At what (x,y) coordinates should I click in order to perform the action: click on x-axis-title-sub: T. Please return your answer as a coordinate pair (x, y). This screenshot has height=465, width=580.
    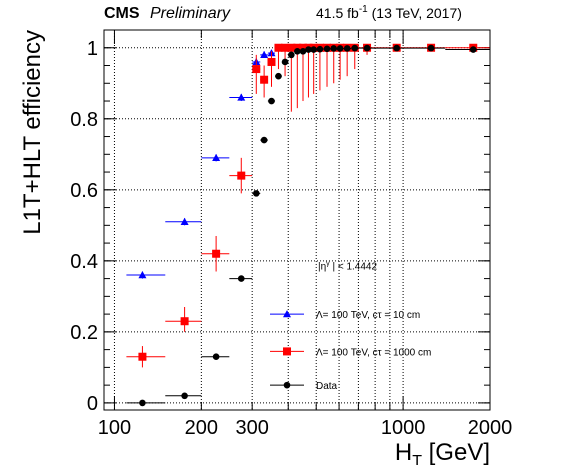
    Looking at the image, I should click on (417, 459).